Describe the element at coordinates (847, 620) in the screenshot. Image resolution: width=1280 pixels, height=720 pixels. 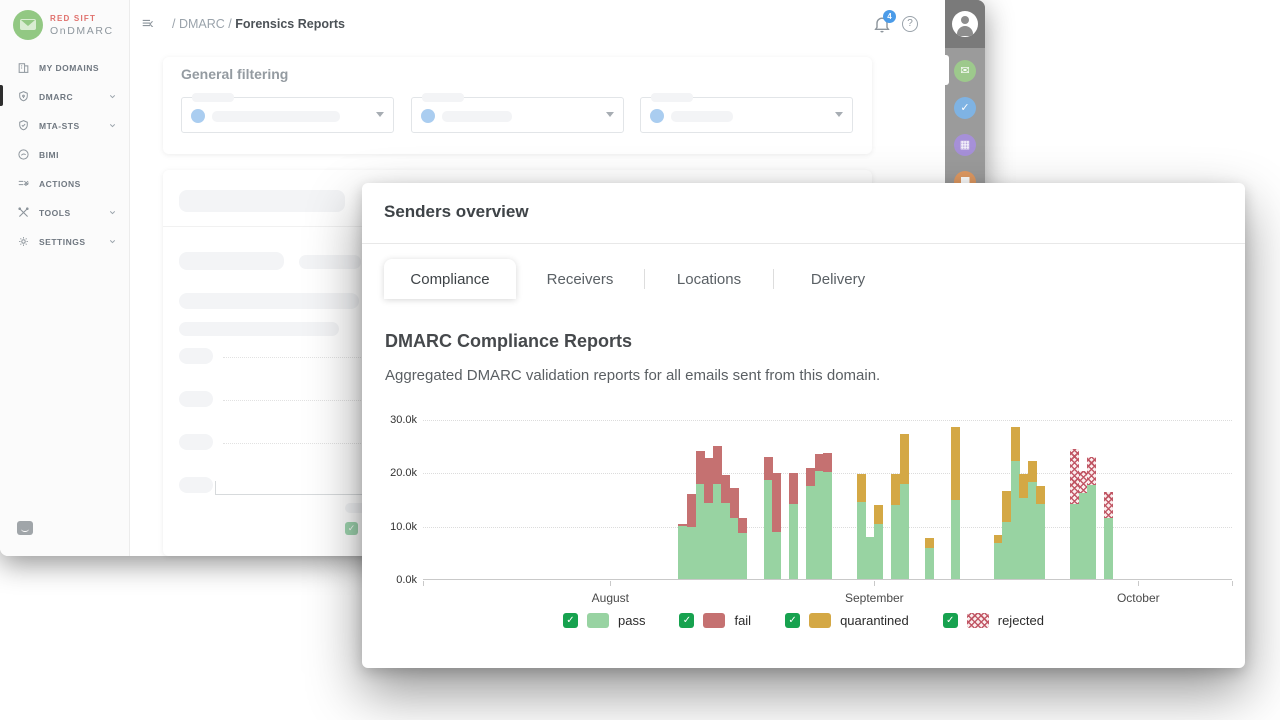
I see `legend-item-quarantined: ✓ quarantined` at that location.